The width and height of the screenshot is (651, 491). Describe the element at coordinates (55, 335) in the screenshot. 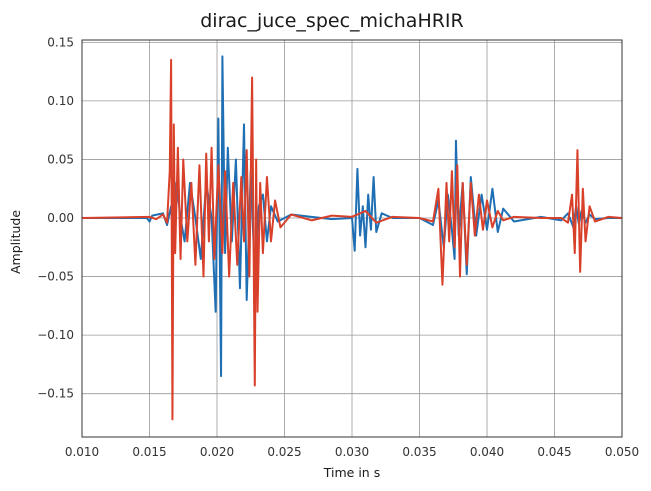

I see `y-tick-label: −0.10` at that location.